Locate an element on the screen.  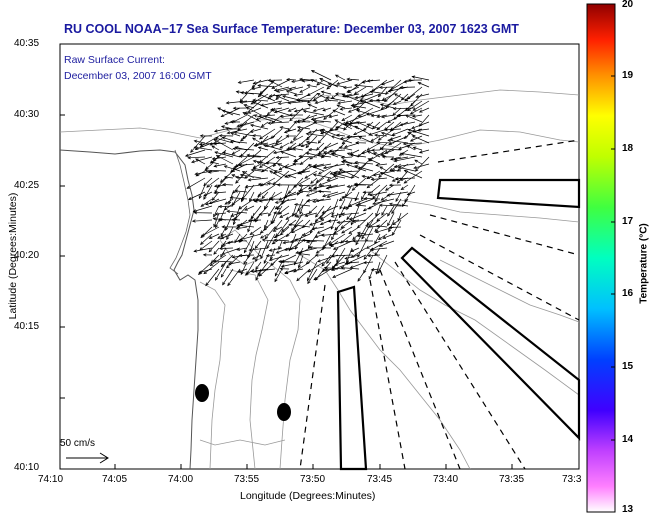
colorbar-label: Temperature (°C) is located at coordinates (644, 263).